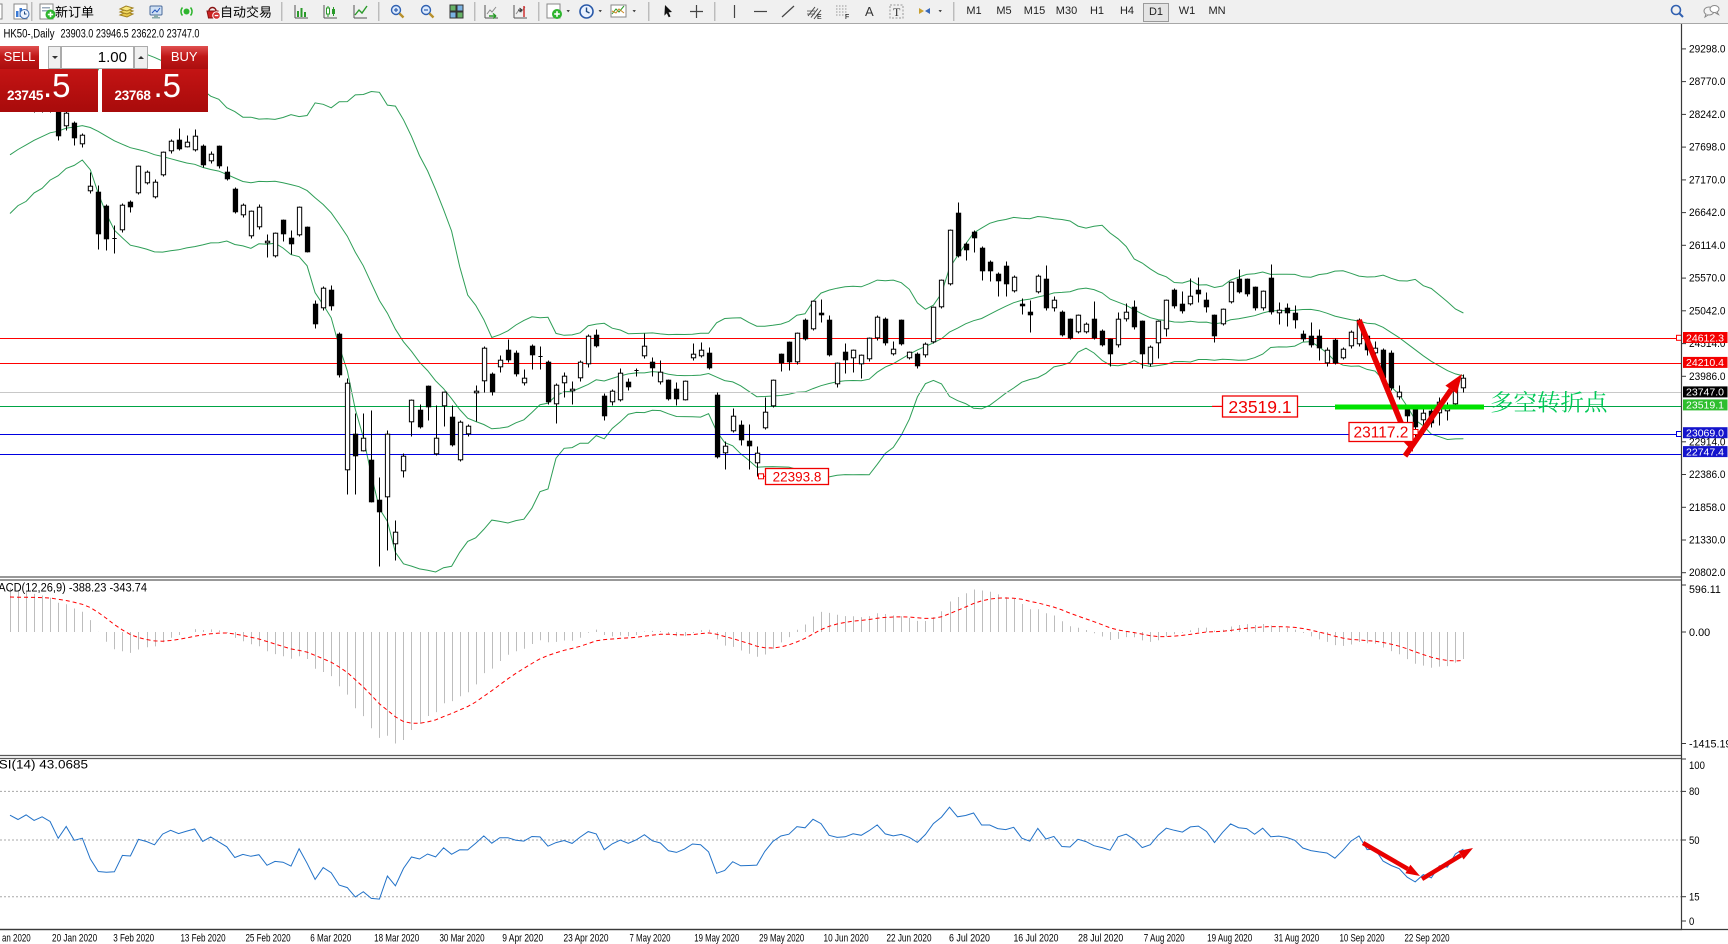  I want to click on svg-text: 80, so click(1694, 792).